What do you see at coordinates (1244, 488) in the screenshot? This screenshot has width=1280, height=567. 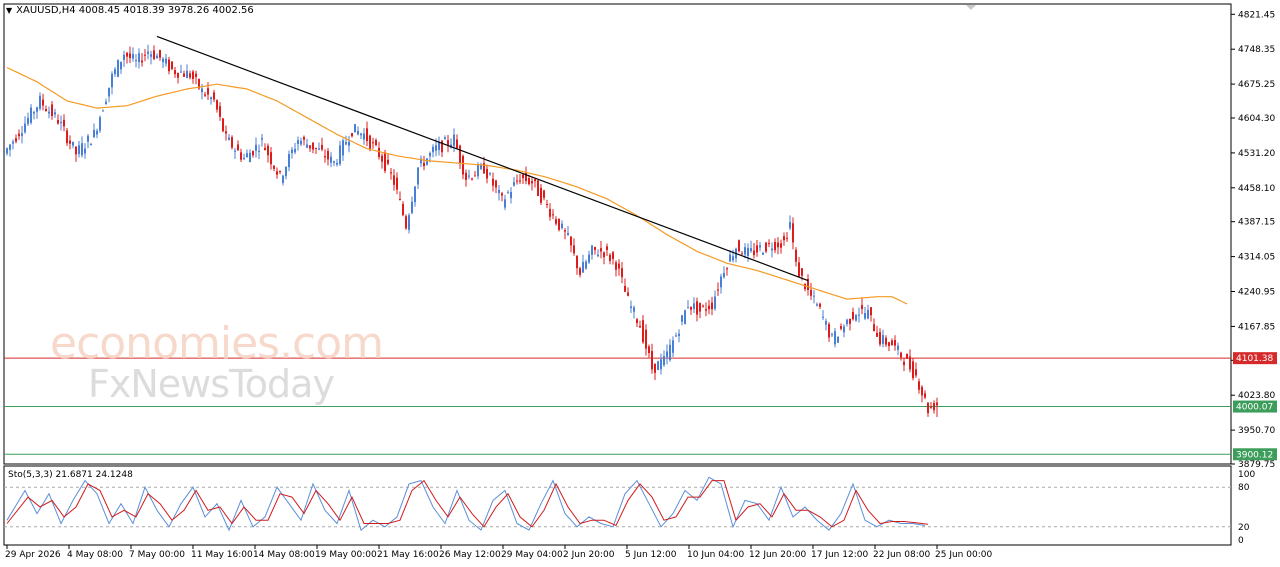 I see `stochastic-axis-label: 80` at bounding box center [1244, 488].